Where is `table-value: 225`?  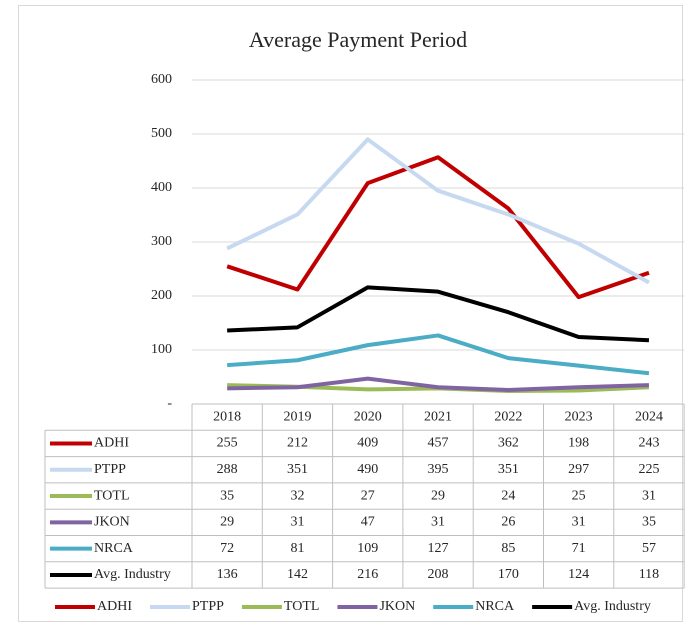 table-value: 225 is located at coordinates (648, 469).